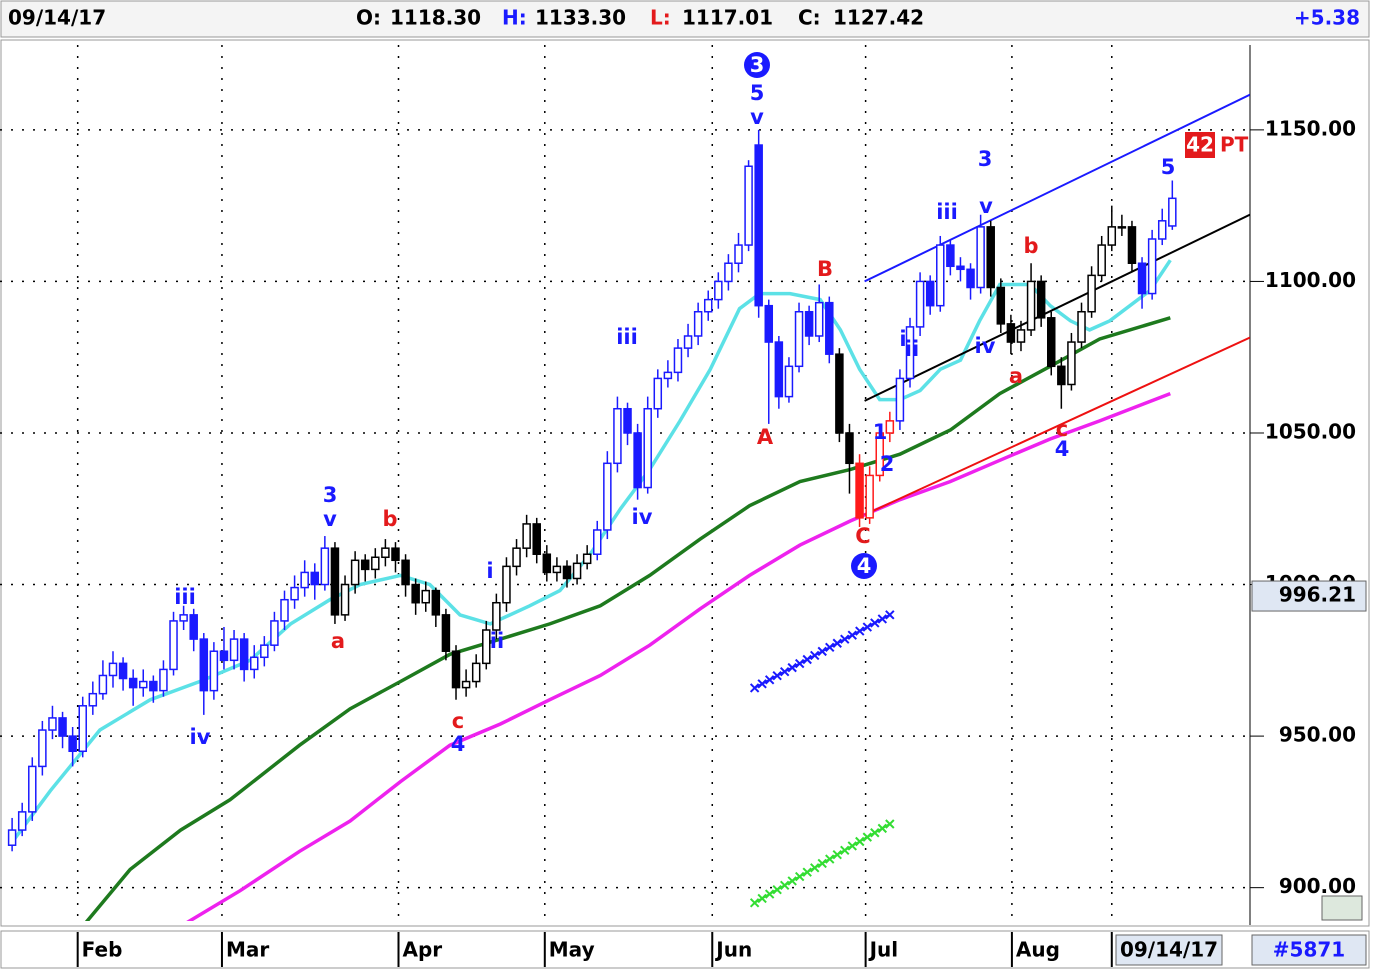 The image size is (1400, 970). Describe the element at coordinates (733, 950) in the screenshot. I see `x-tick-label: Jun` at that location.